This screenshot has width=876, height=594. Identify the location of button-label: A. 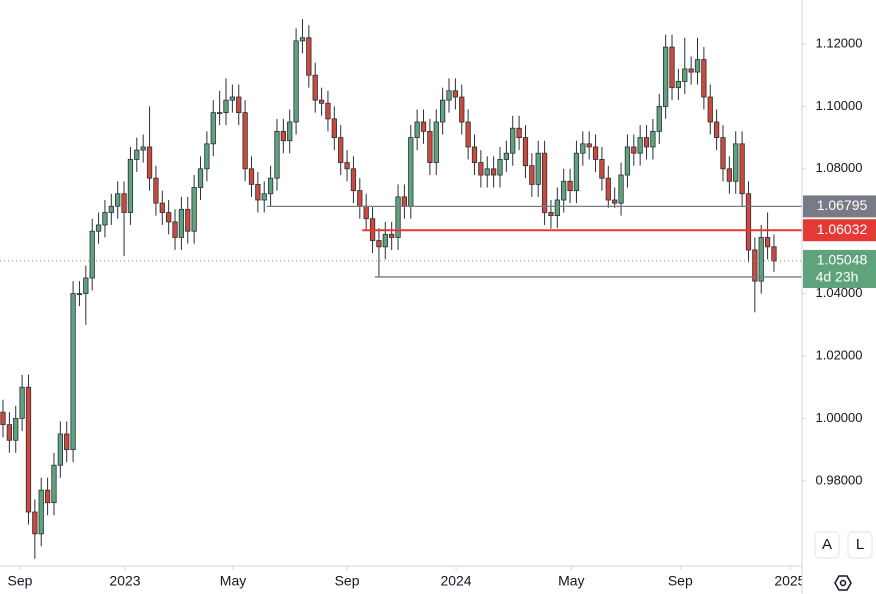
(827, 544).